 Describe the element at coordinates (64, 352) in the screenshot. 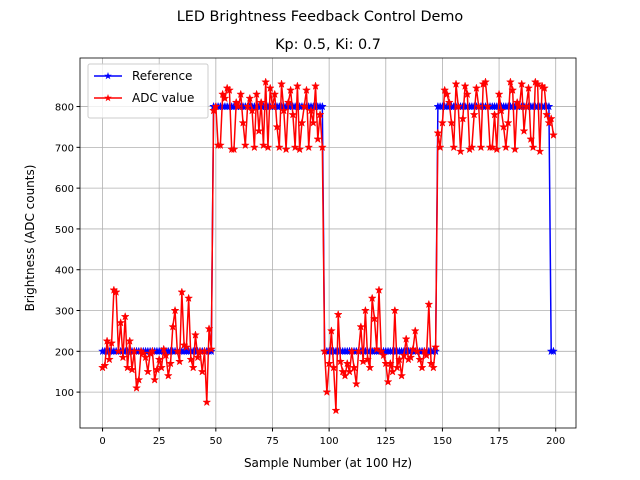

I see `y-tick-label: 200` at that location.